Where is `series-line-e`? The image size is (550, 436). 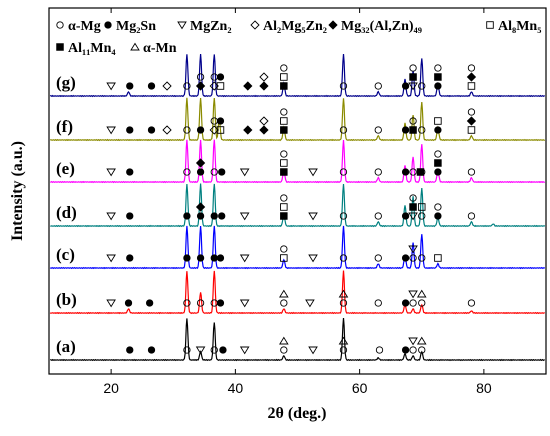
series-line-e is located at coordinates (298, 161).